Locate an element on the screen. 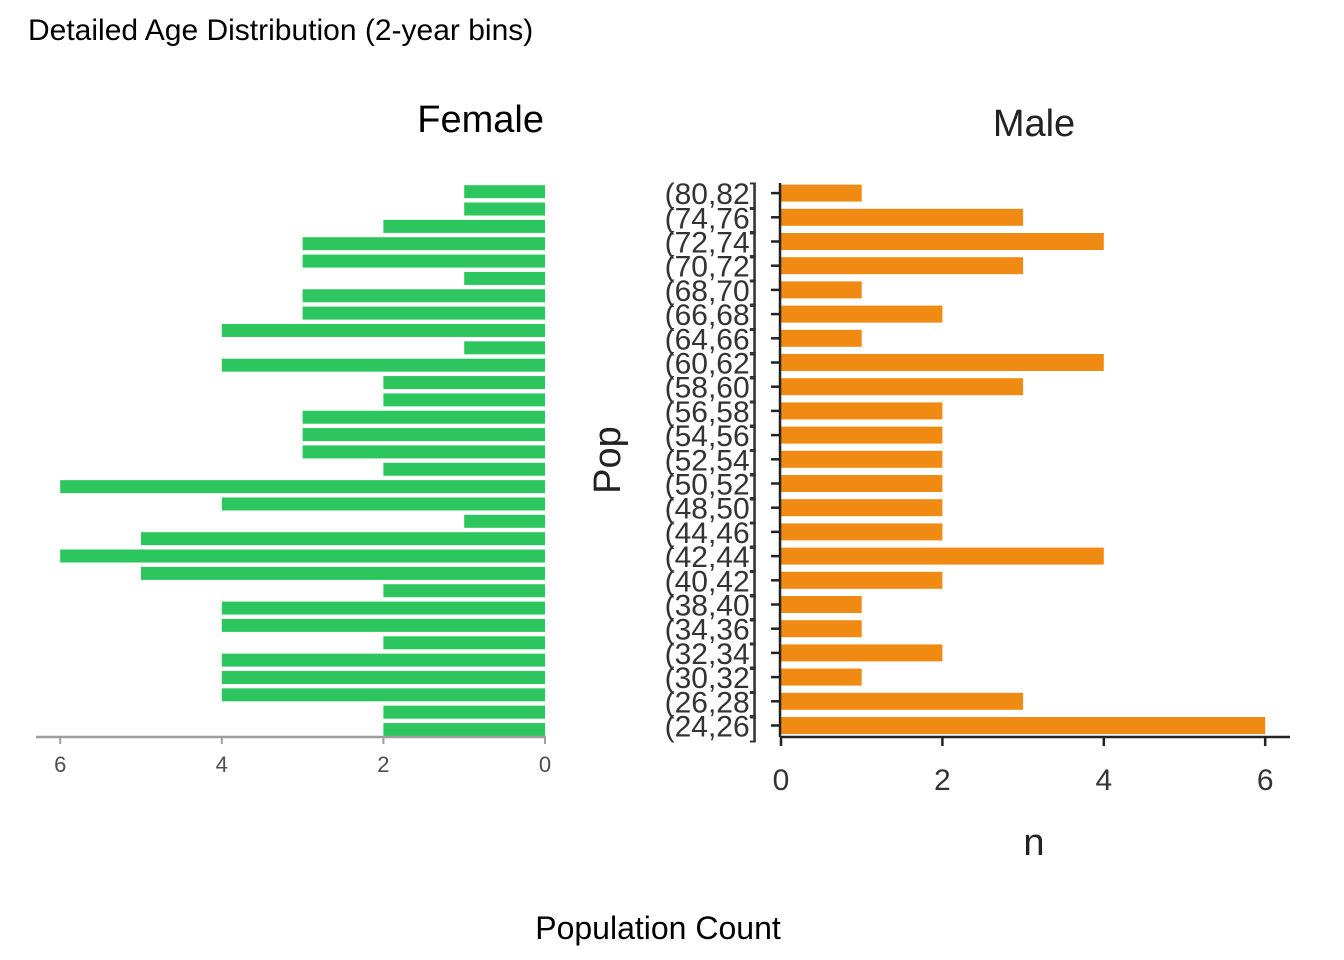 This screenshot has height=960, width=1344. male-y-tick-label: (74,76] is located at coordinates (711, 218).